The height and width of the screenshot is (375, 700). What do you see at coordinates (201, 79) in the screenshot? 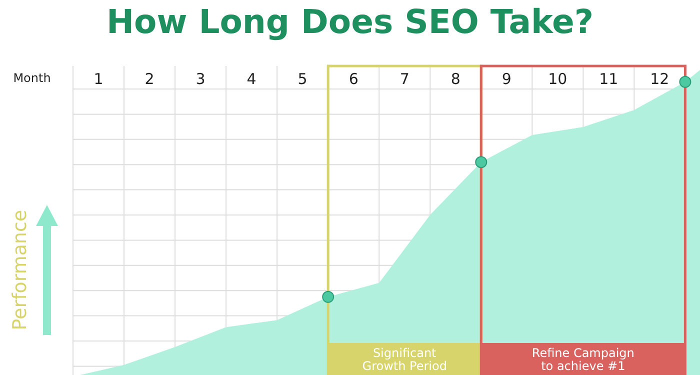
I see `x-tick-label: 3` at bounding box center [201, 79].